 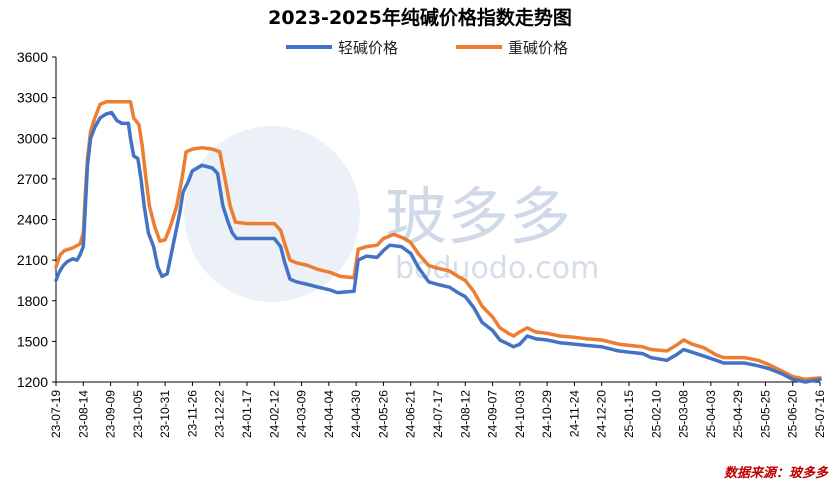 What do you see at coordinates (165, 414) in the screenshot?
I see `x-tick-label: 23-10-31` at bounding box center [165, 414].